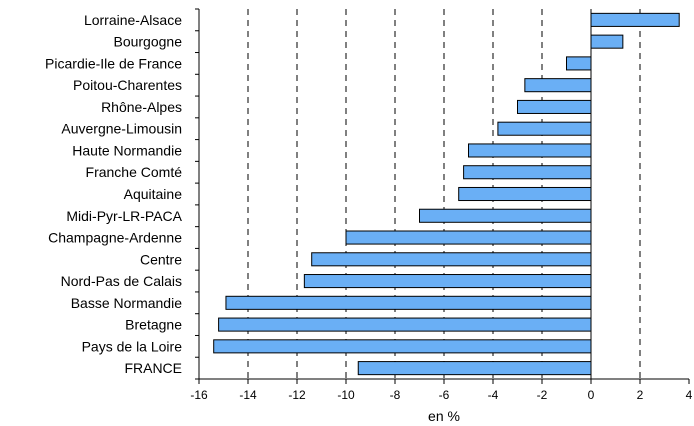  What do you see at coordinates (134, 172) in the screenshot?
I see `category-label: Franche Comté` at bounding box center [134, 172].